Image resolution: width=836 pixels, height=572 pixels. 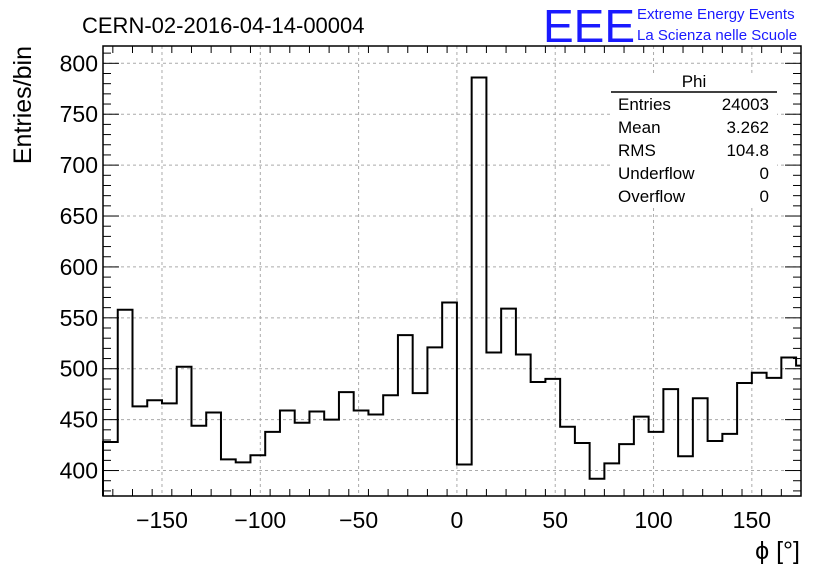 I want to click on logo-line-2: La Scienza nelle Scuole, so click(x=717, y=35).